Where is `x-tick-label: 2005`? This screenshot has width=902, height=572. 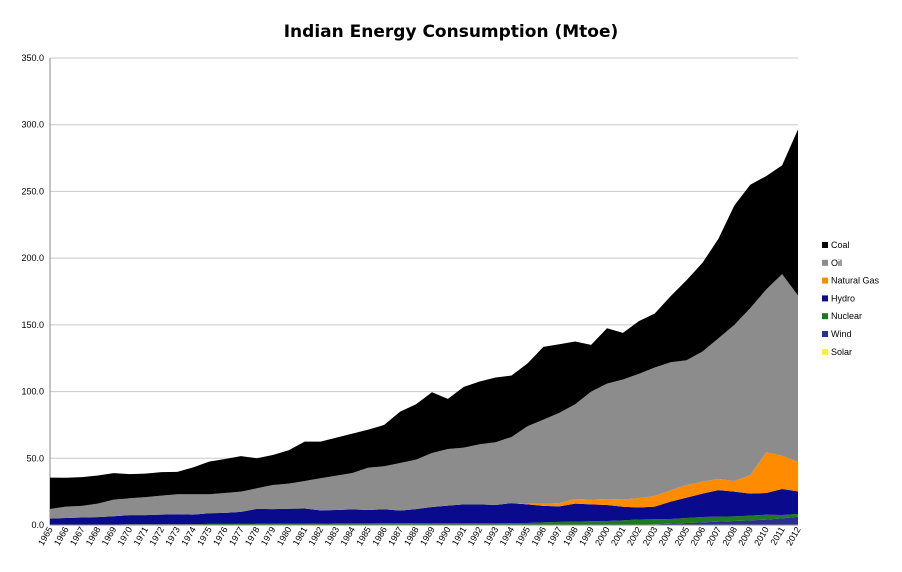
x-tick-label: 2005 is located at coordinates (682, 536).